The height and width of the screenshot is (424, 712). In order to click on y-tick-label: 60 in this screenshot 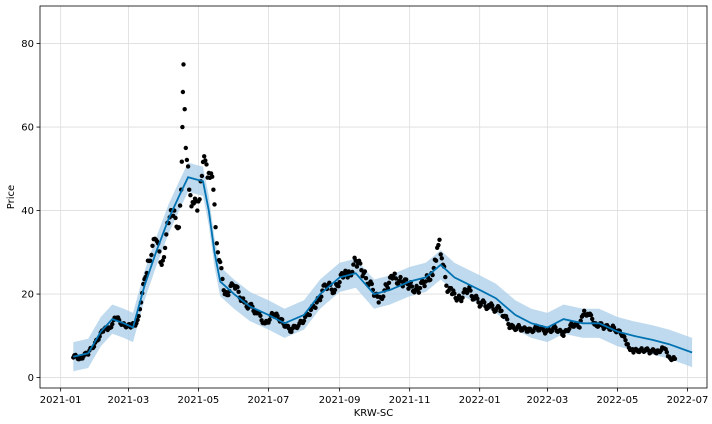, I will do `click(27, 128)`.